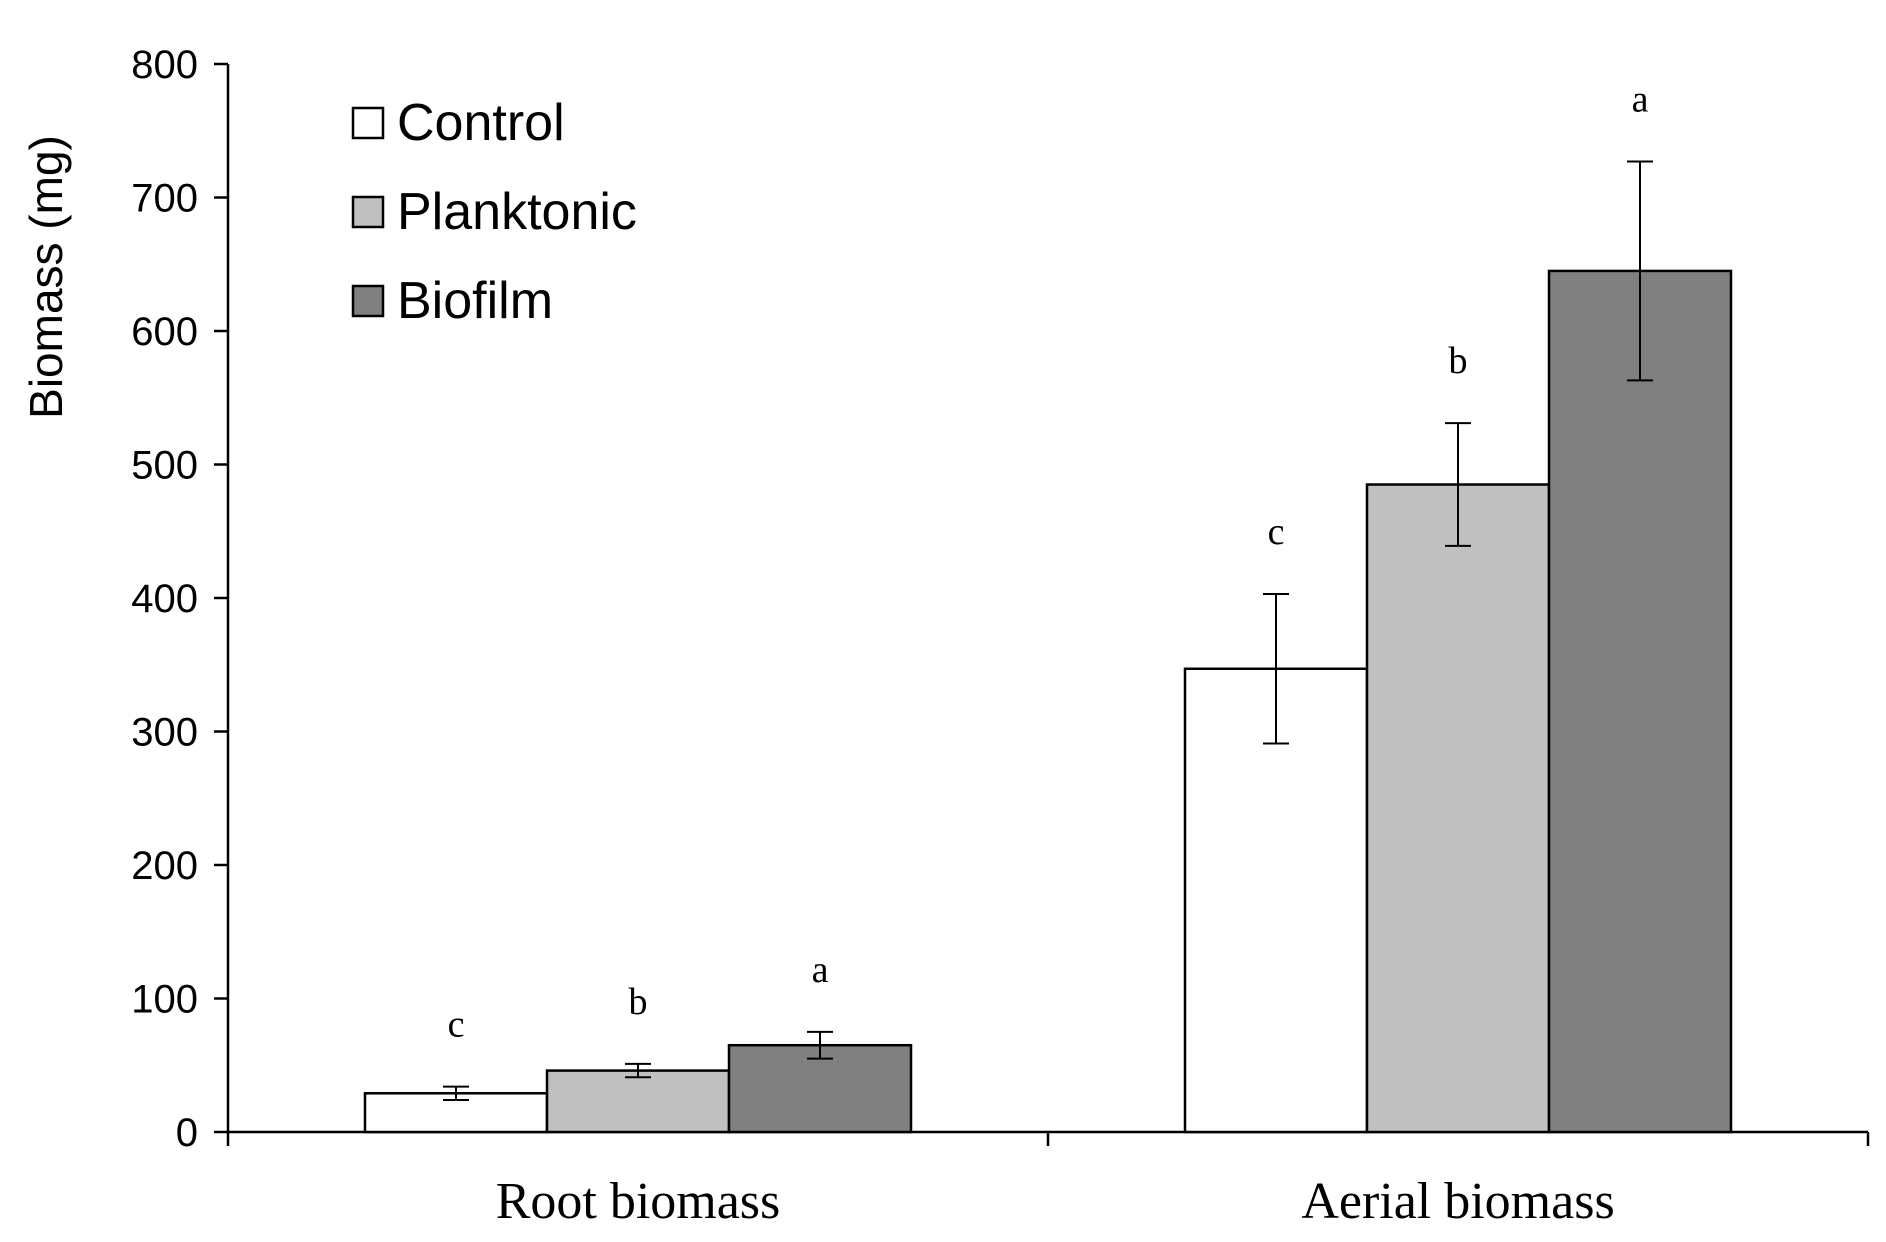  I want to click on y-tick-label: 800, so click(164, 65).